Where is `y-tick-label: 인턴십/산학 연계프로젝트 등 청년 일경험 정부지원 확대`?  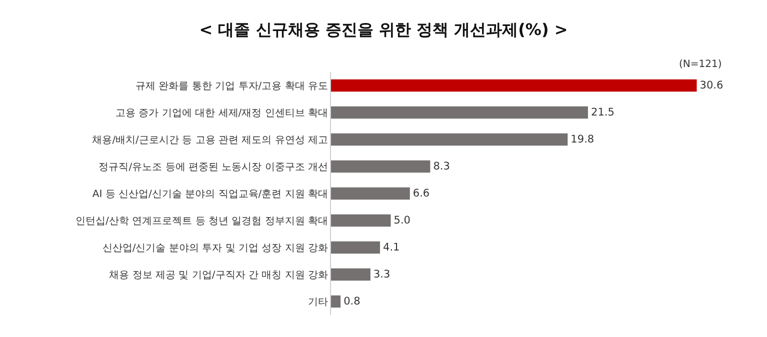
y-tick-label: 인턴십/산학 연계프로젝트 등 청년 일경험 정부지원 확대 is located at coordinates (202, 221).